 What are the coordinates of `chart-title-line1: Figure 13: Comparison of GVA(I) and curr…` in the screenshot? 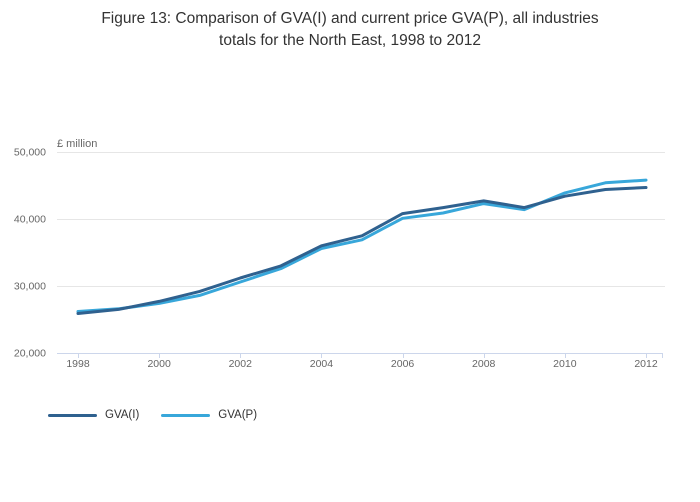 It's located at (350, 18).